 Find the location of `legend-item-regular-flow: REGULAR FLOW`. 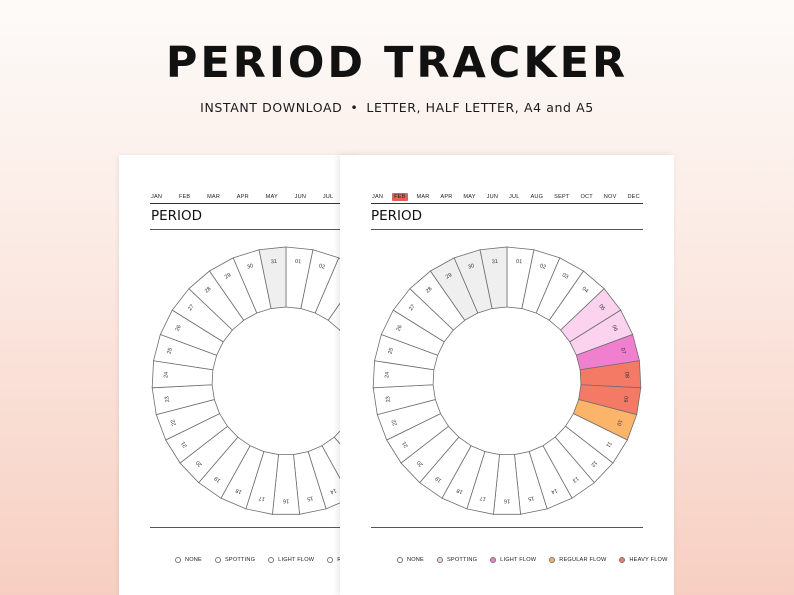

legend-item-regular-flow: REGULAR FLOW is located at coordinates (577, 560).